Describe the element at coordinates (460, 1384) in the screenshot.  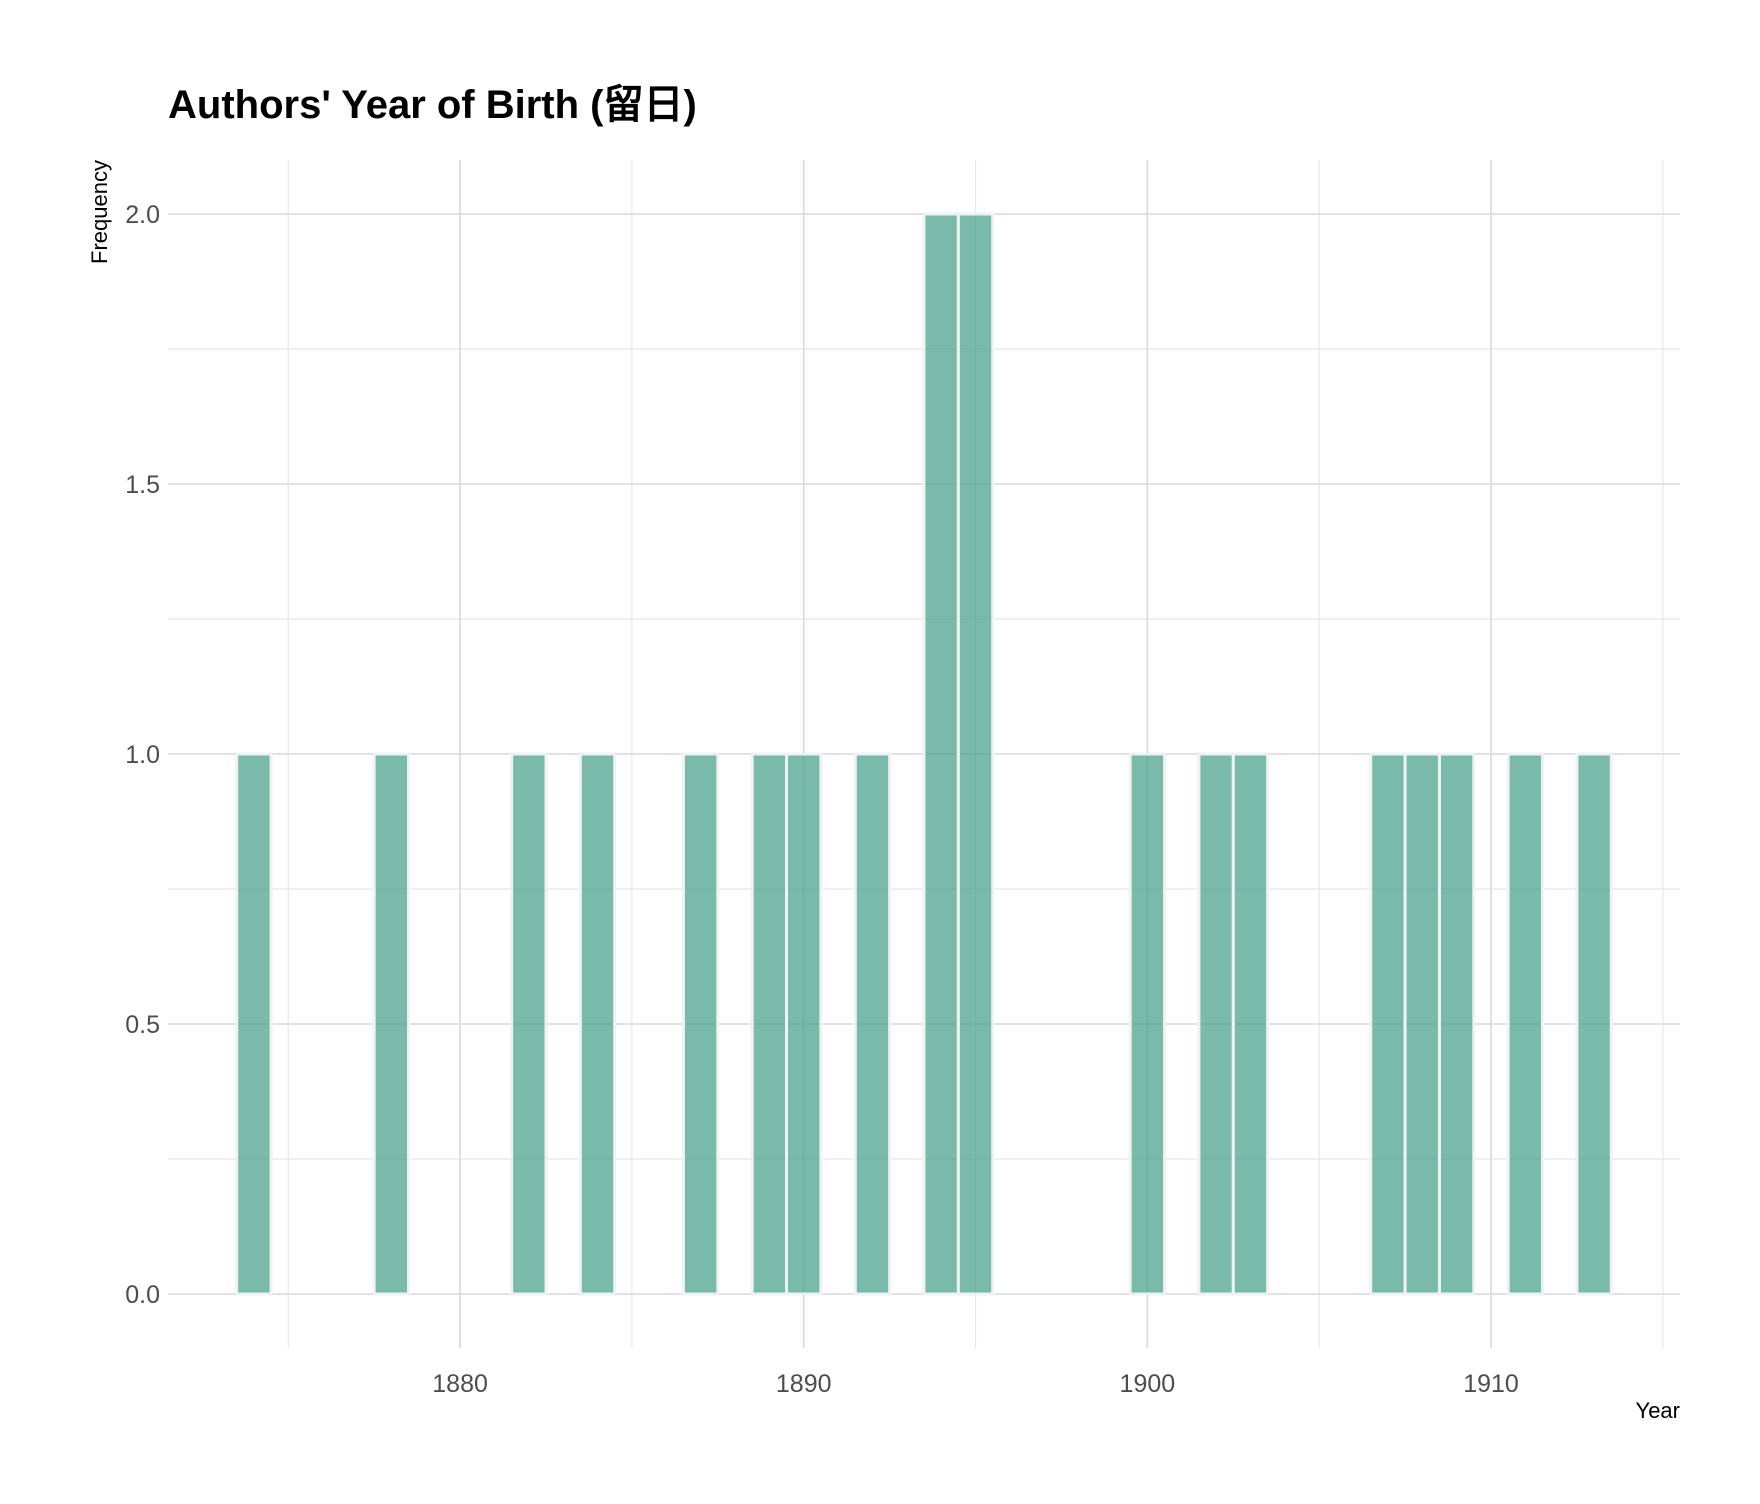
I see `x-tick-label: 1880` at that location.